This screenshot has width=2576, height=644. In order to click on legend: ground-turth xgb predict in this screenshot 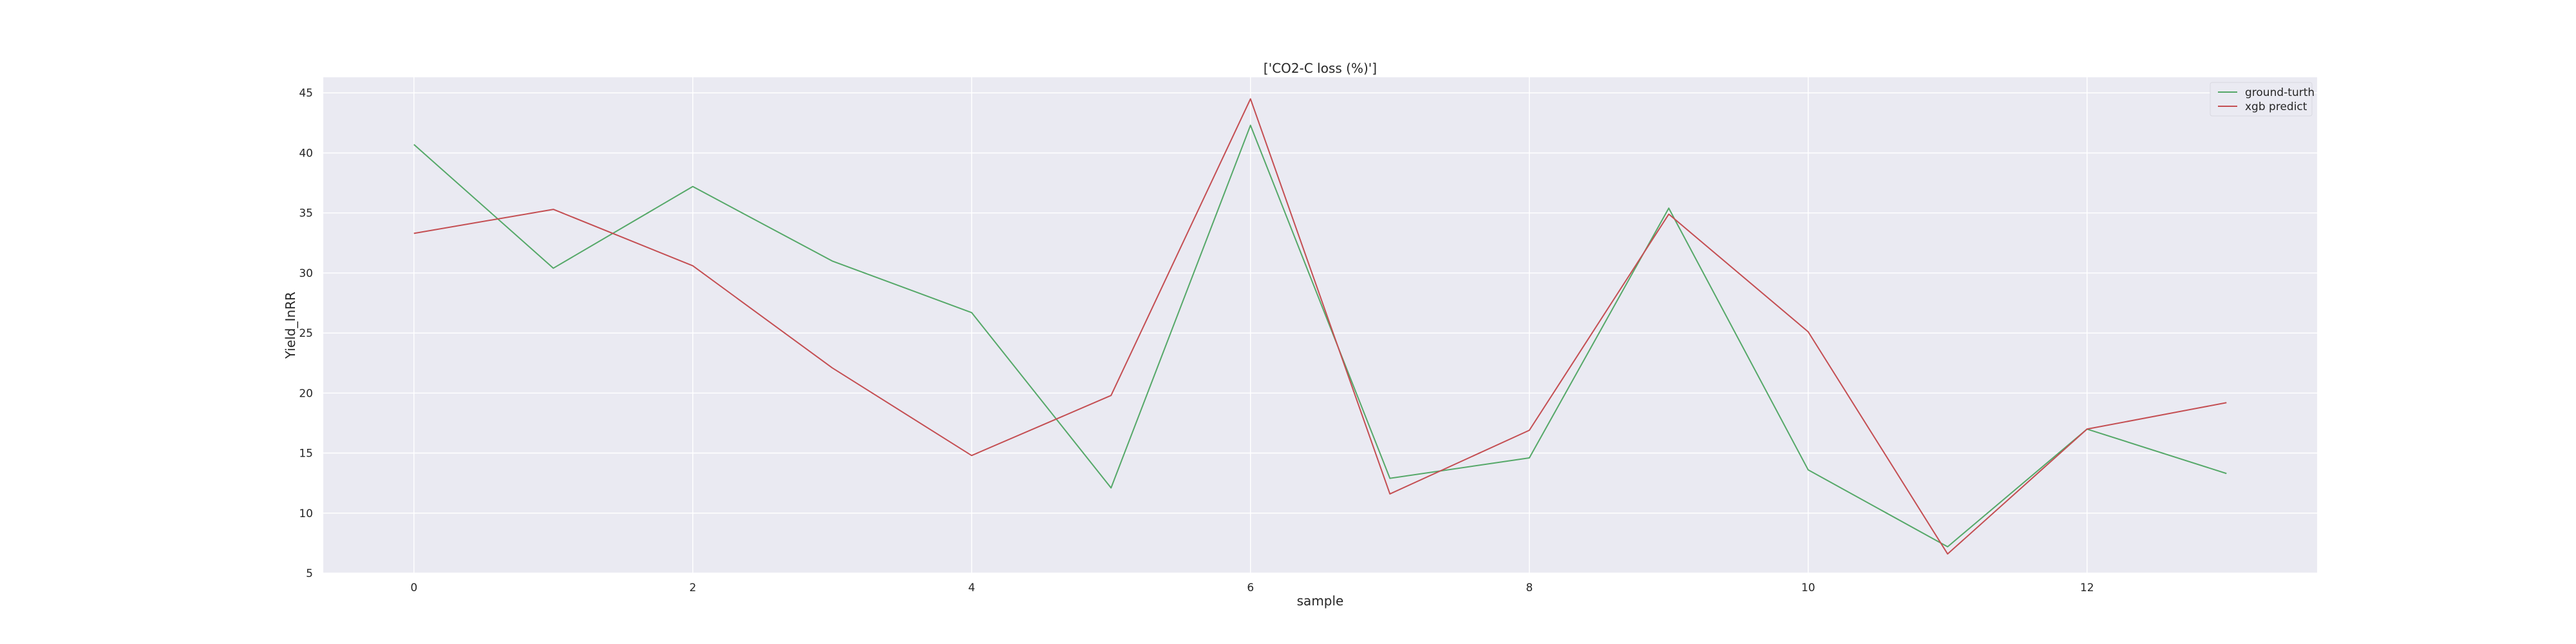, I will do `click(2262, 100)`.